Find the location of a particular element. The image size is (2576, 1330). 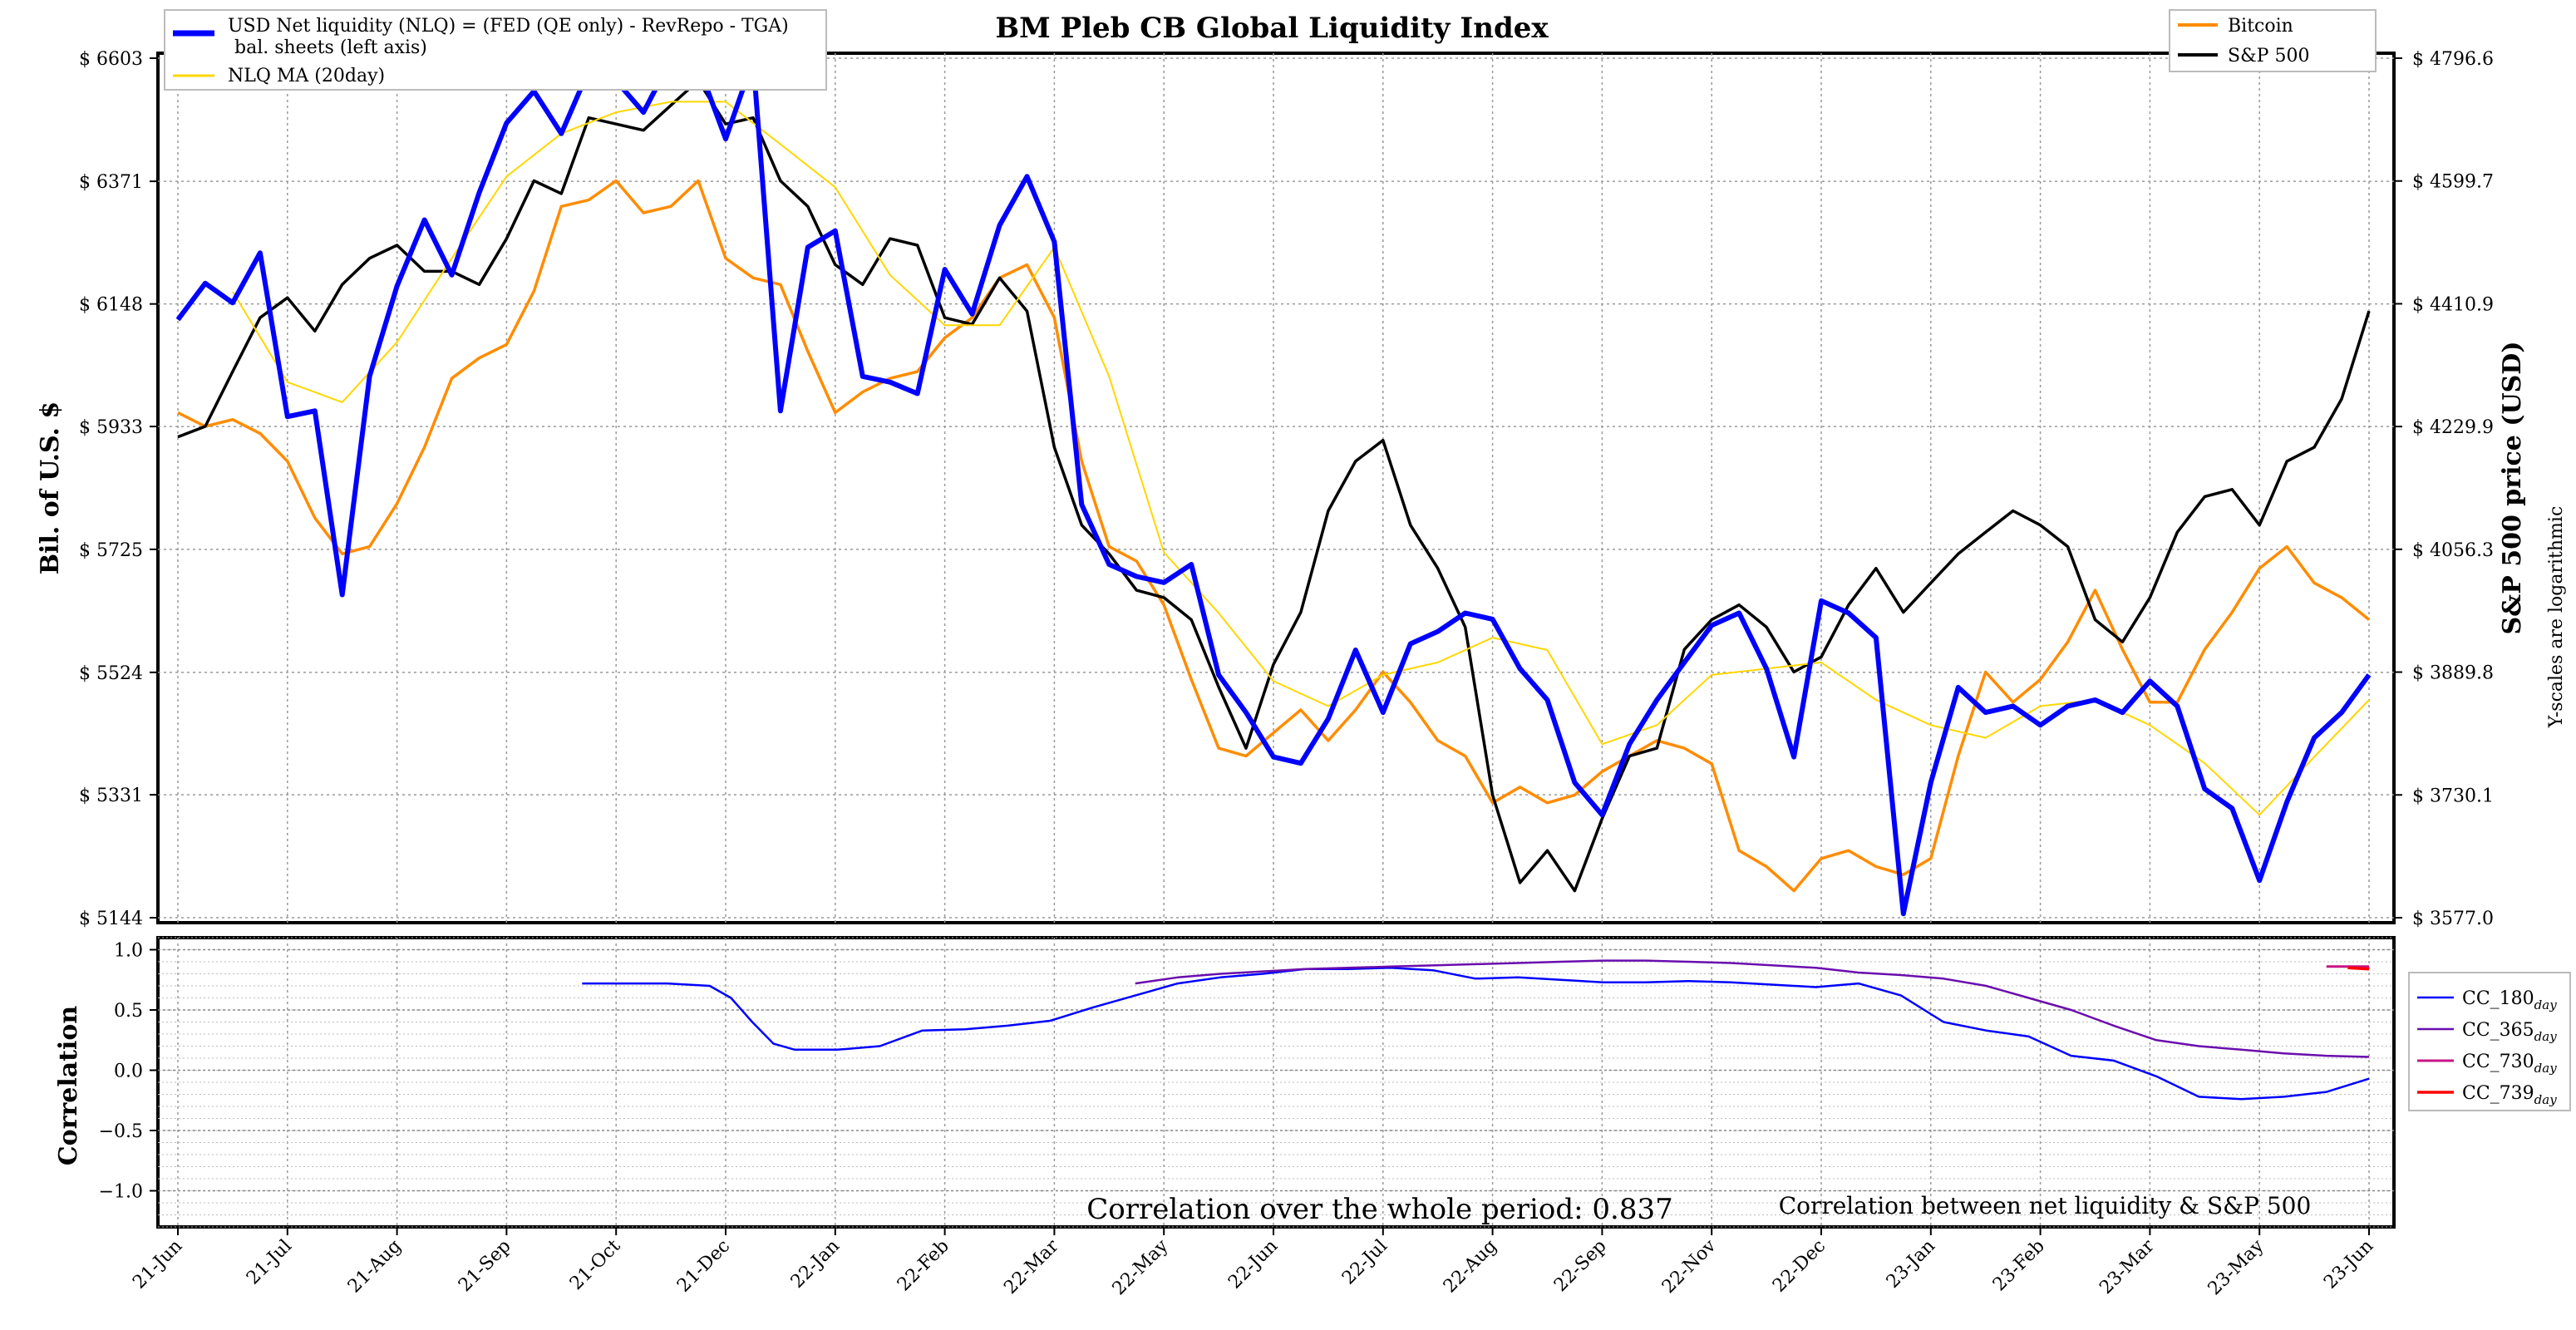

legend-right-box is located at coordinates (2273, 40).